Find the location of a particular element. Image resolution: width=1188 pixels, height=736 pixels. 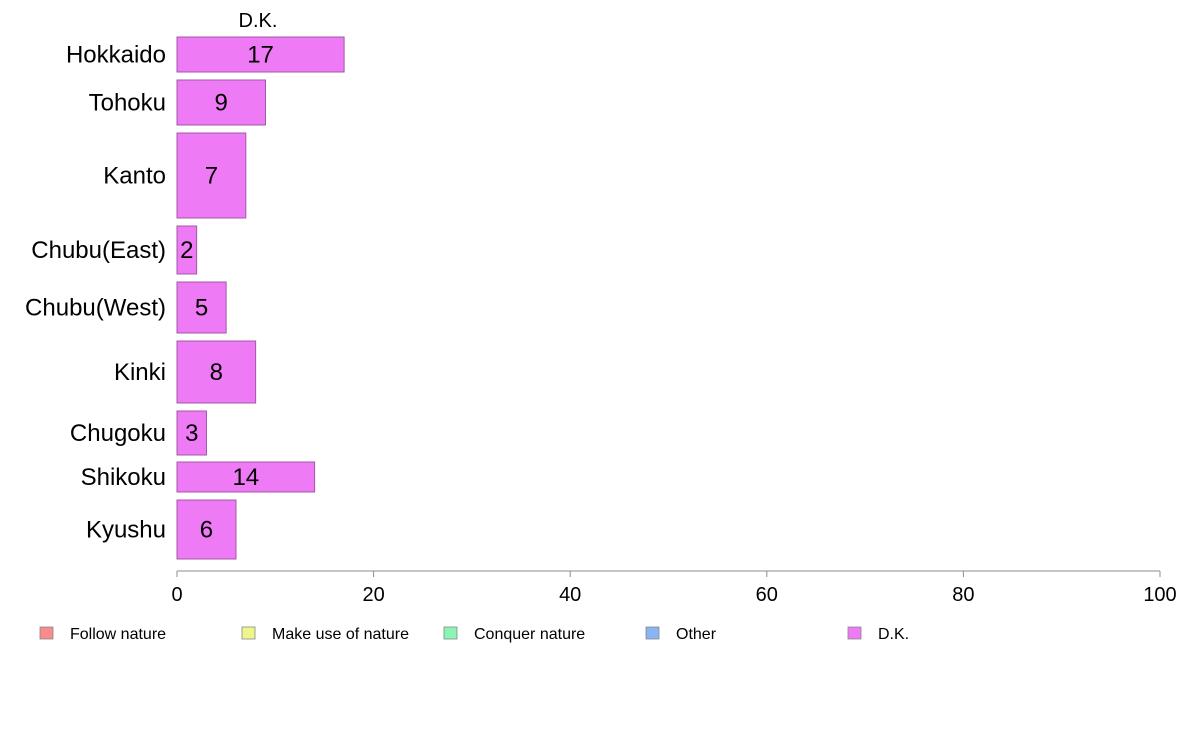

category-label: Chubu(West) is located at coordinates (95, 308).